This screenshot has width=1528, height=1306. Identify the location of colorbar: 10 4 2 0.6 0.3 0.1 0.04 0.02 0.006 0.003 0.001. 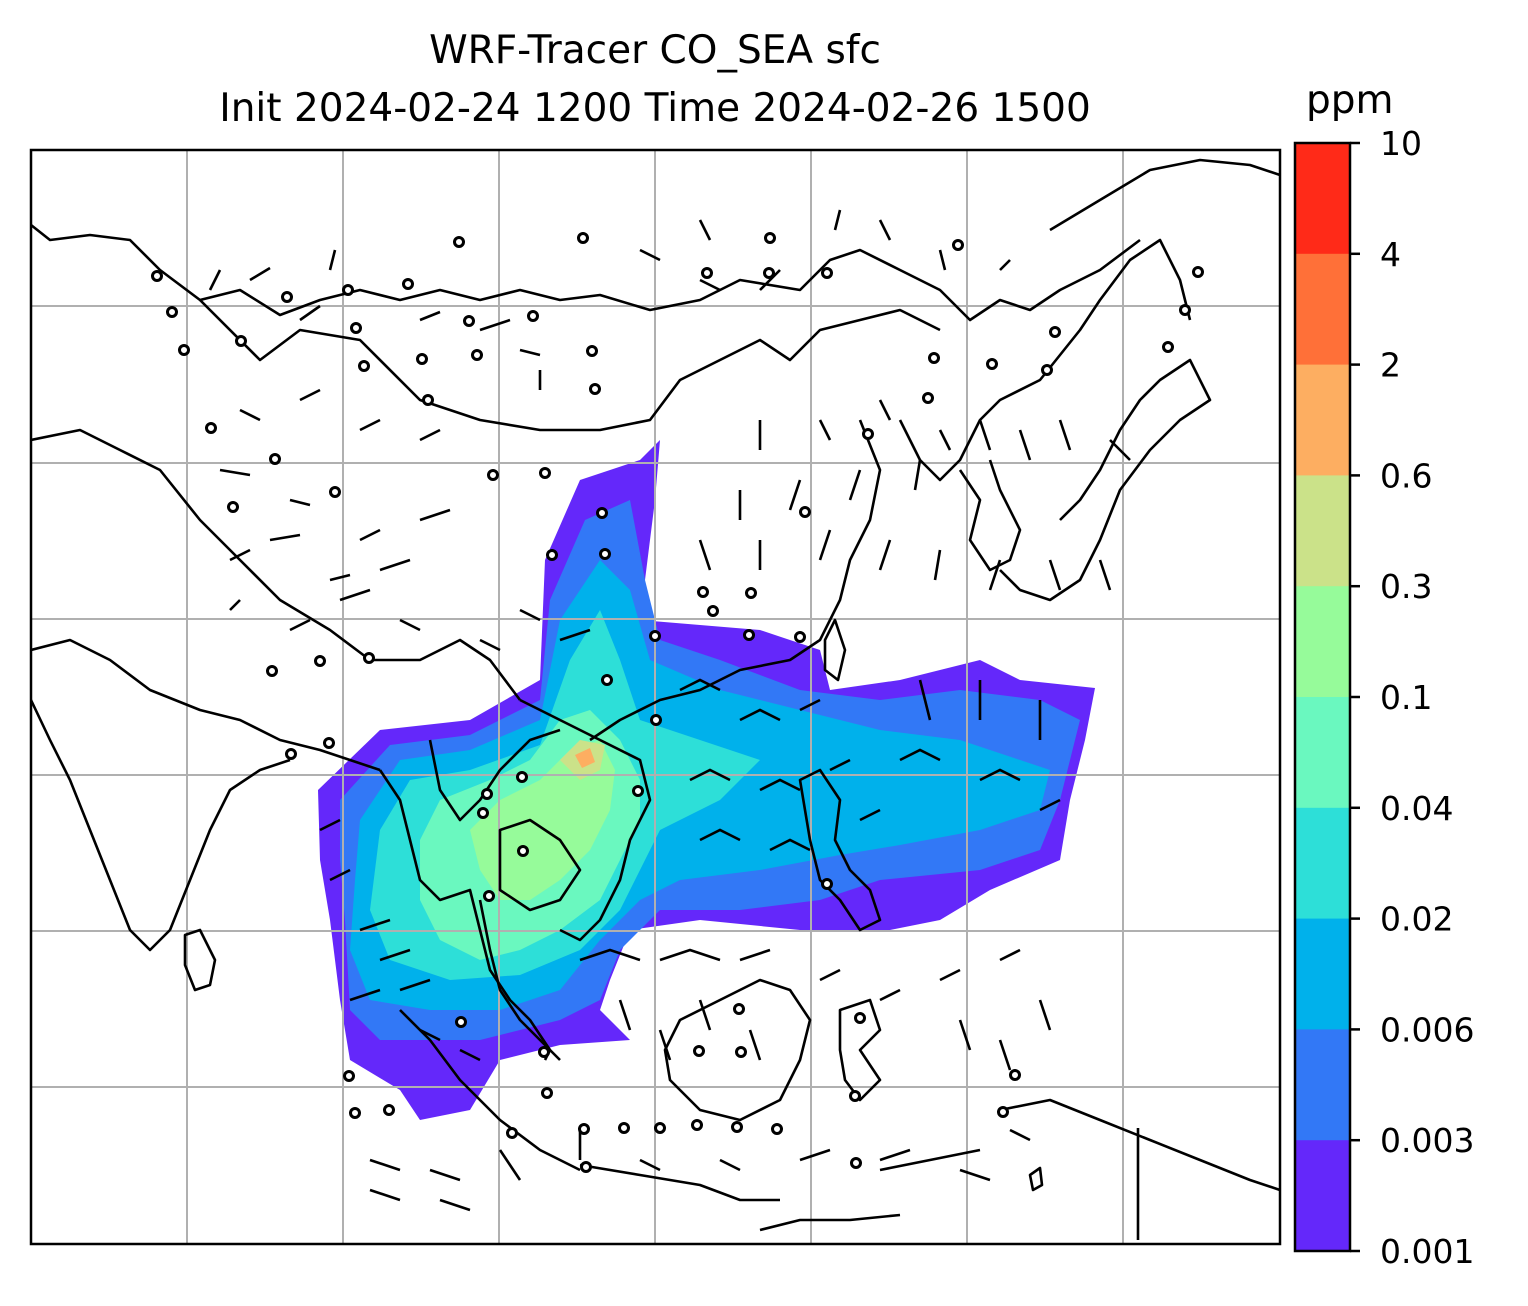
(1383, 697).